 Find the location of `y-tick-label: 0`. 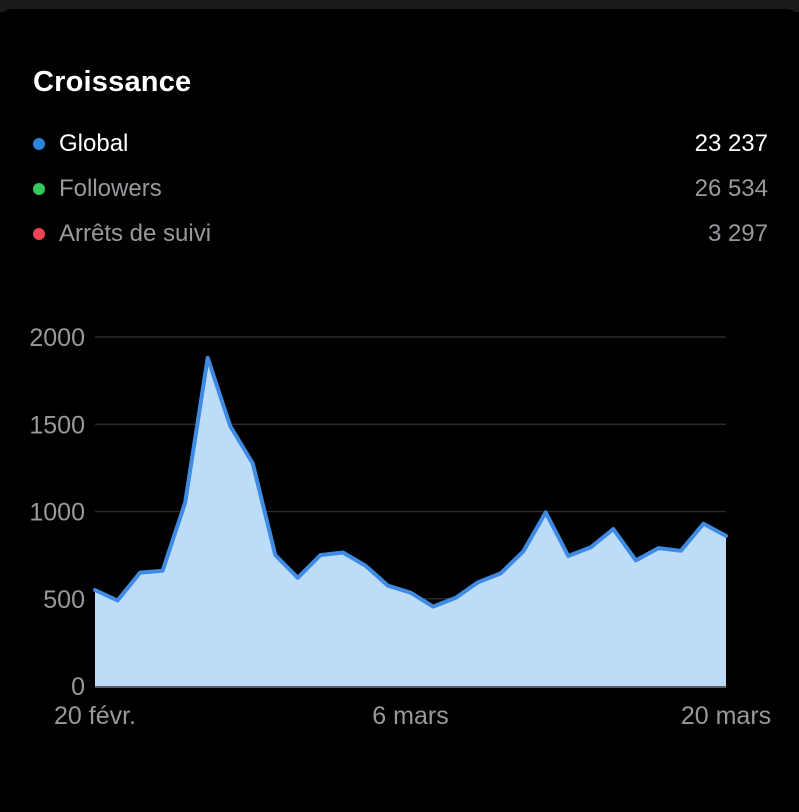

y-tick-label: 0 is located at coordinates (78, 687).